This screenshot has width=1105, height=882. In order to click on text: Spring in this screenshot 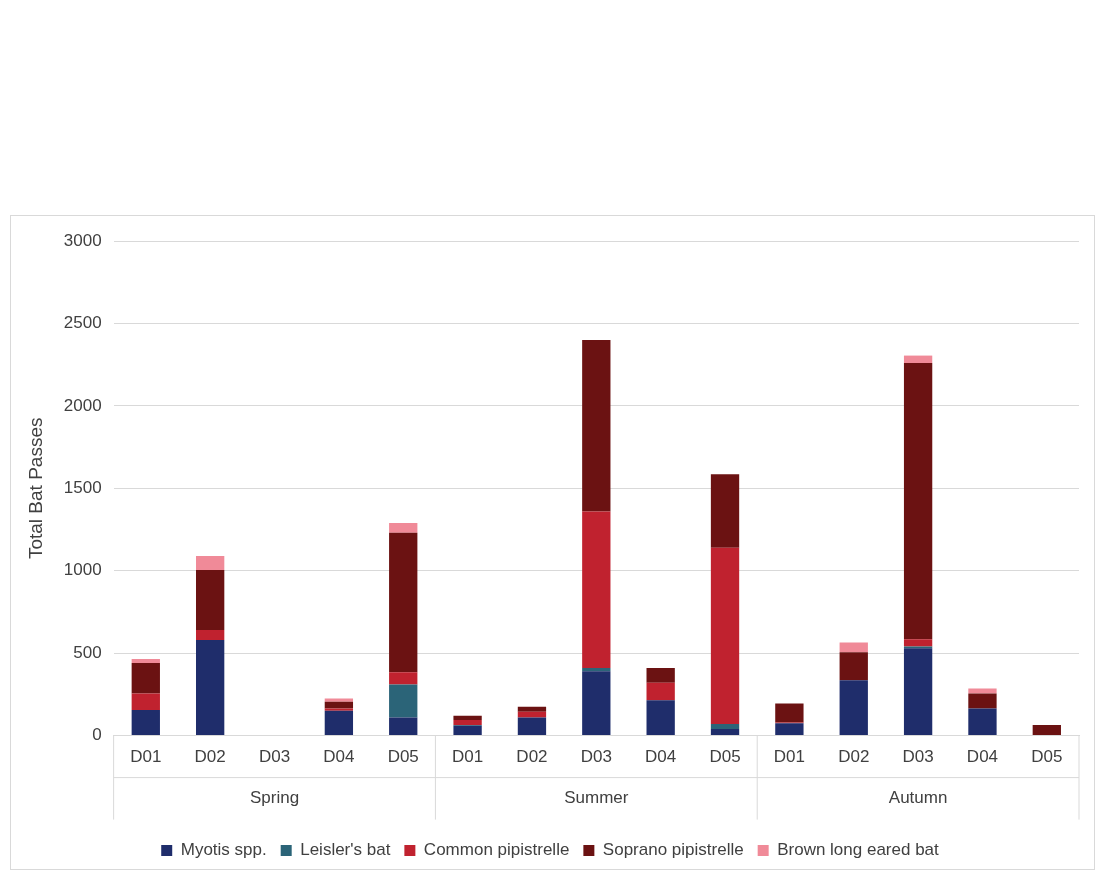, I will do `click(274, 798)`.